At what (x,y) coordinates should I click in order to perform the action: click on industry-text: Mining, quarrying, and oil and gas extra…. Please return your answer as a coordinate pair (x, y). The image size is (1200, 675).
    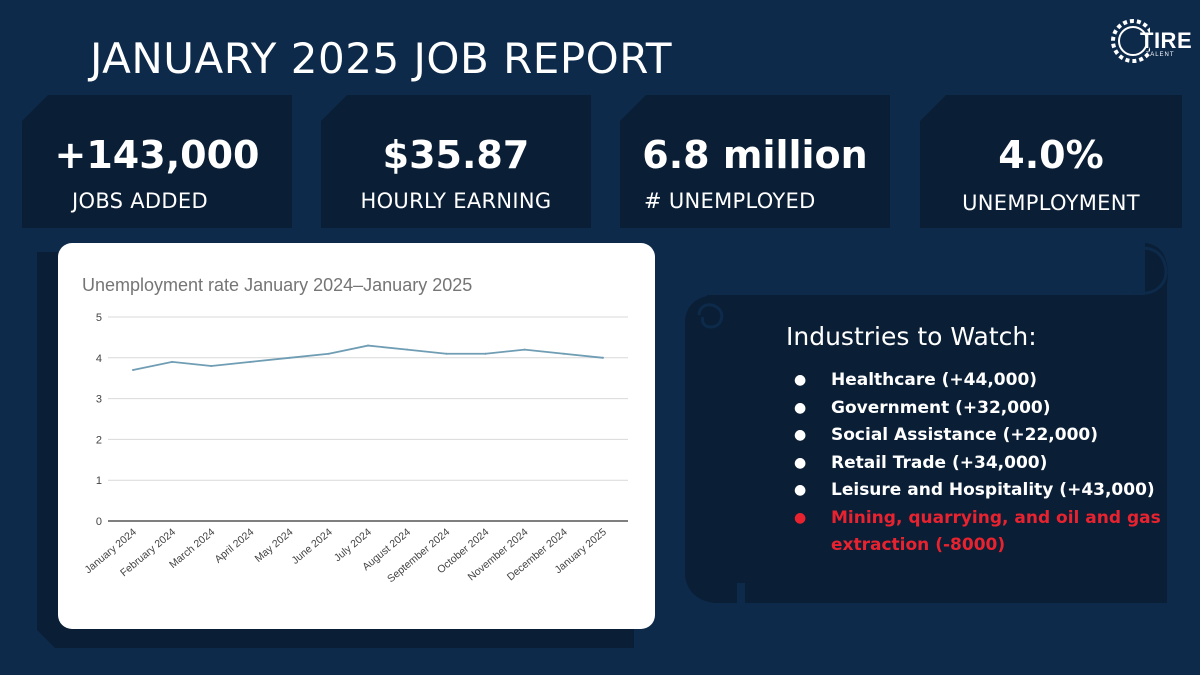
    Looking at the image, I should click on (996, 531).